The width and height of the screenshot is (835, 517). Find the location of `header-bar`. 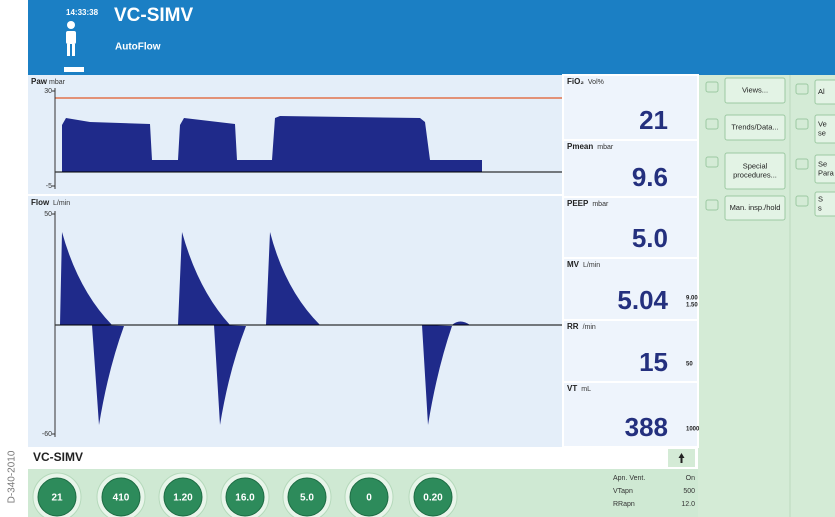

header-bar is located at coordinates (431, 37).